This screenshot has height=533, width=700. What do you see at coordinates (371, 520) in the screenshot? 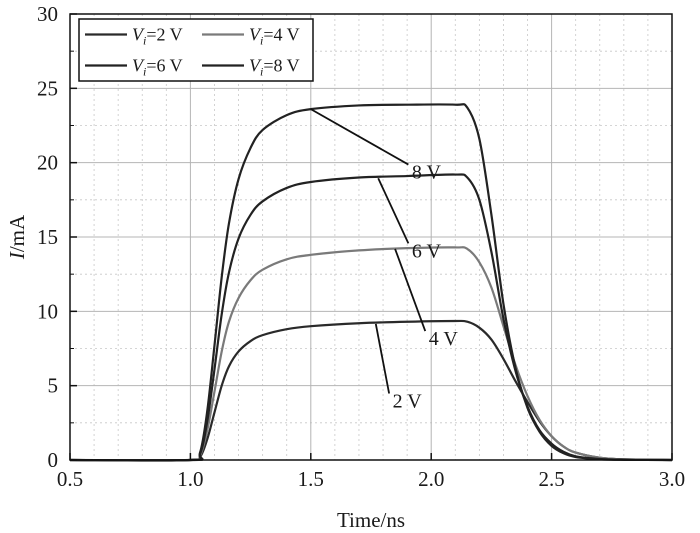
I see `x-axis-label: Time/ns` at bounding box center [371, 520].